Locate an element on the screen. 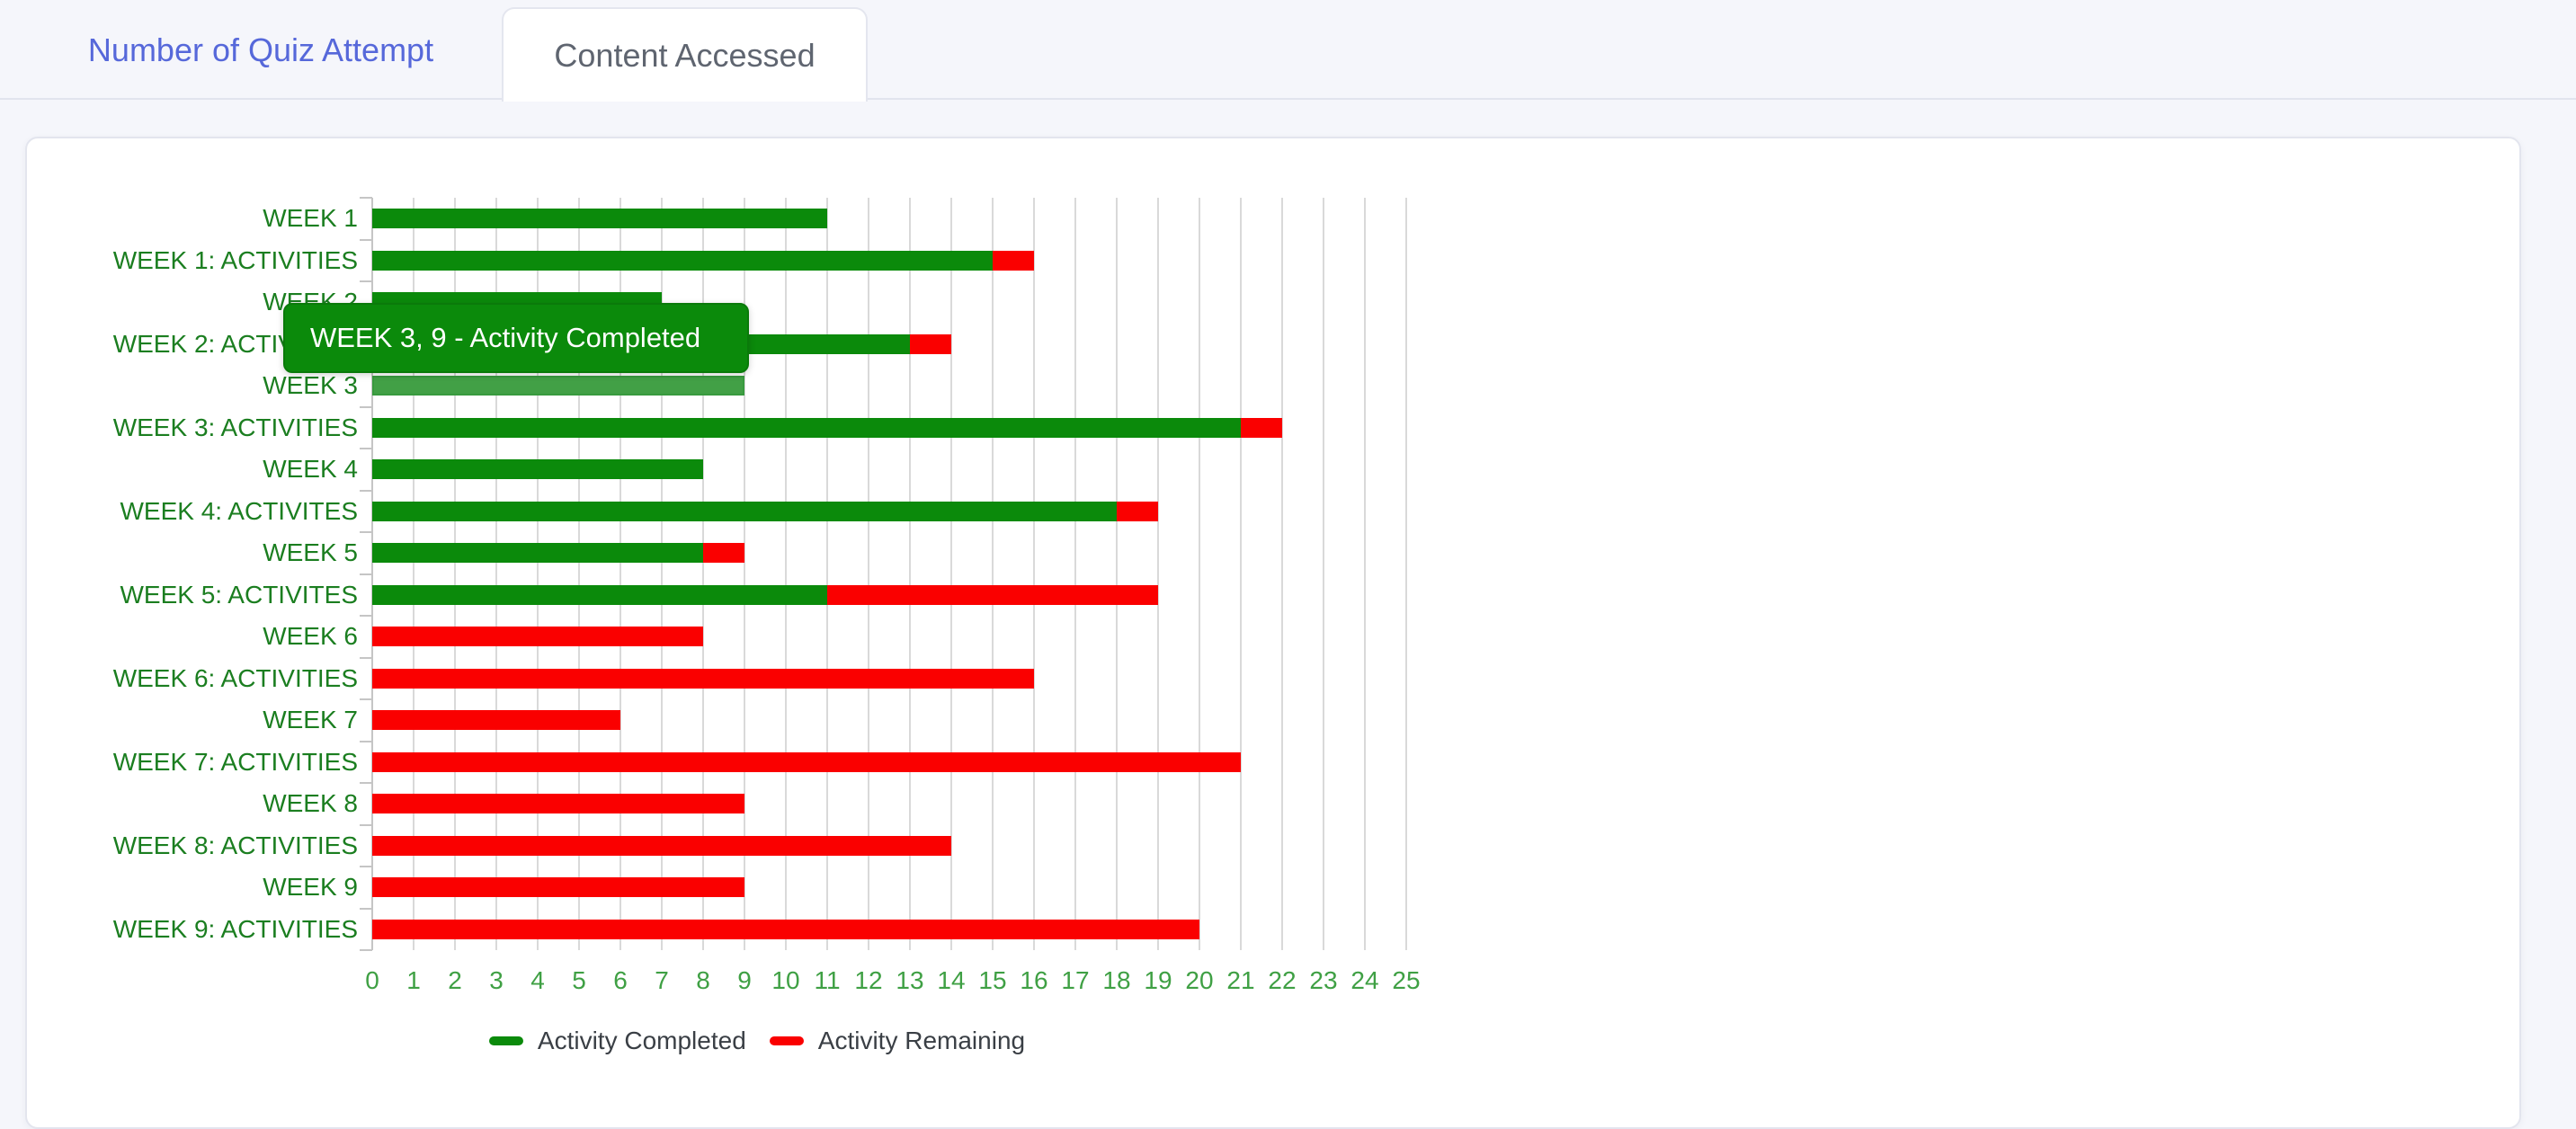  y-axis-line is located at coordinates (372, 574).